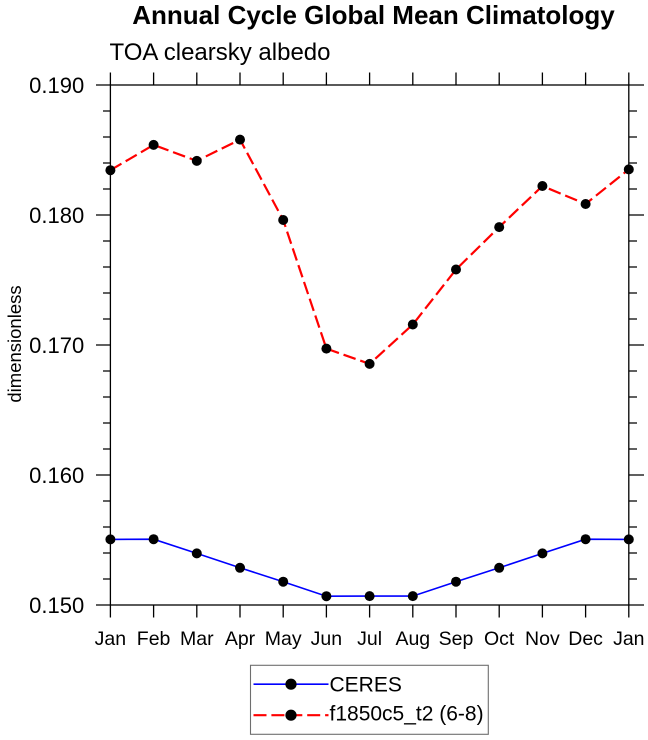  What do you see at coordinates (56, 605) in the screenshot?
I see `svg-text: 0.150` at bounding box center [56, 605].